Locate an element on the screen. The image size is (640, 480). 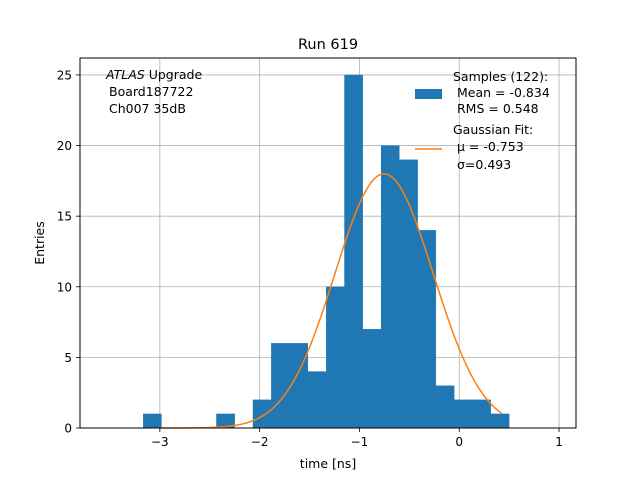
x-tick-label: −3 is located at coordinates (160, 442).